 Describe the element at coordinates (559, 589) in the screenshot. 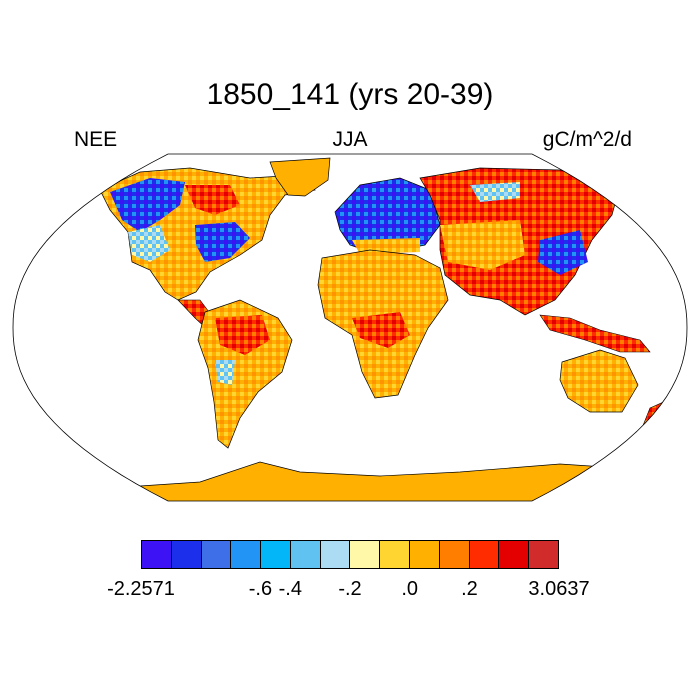

I see `colorbar-tick-label: 3.0637` at that location.